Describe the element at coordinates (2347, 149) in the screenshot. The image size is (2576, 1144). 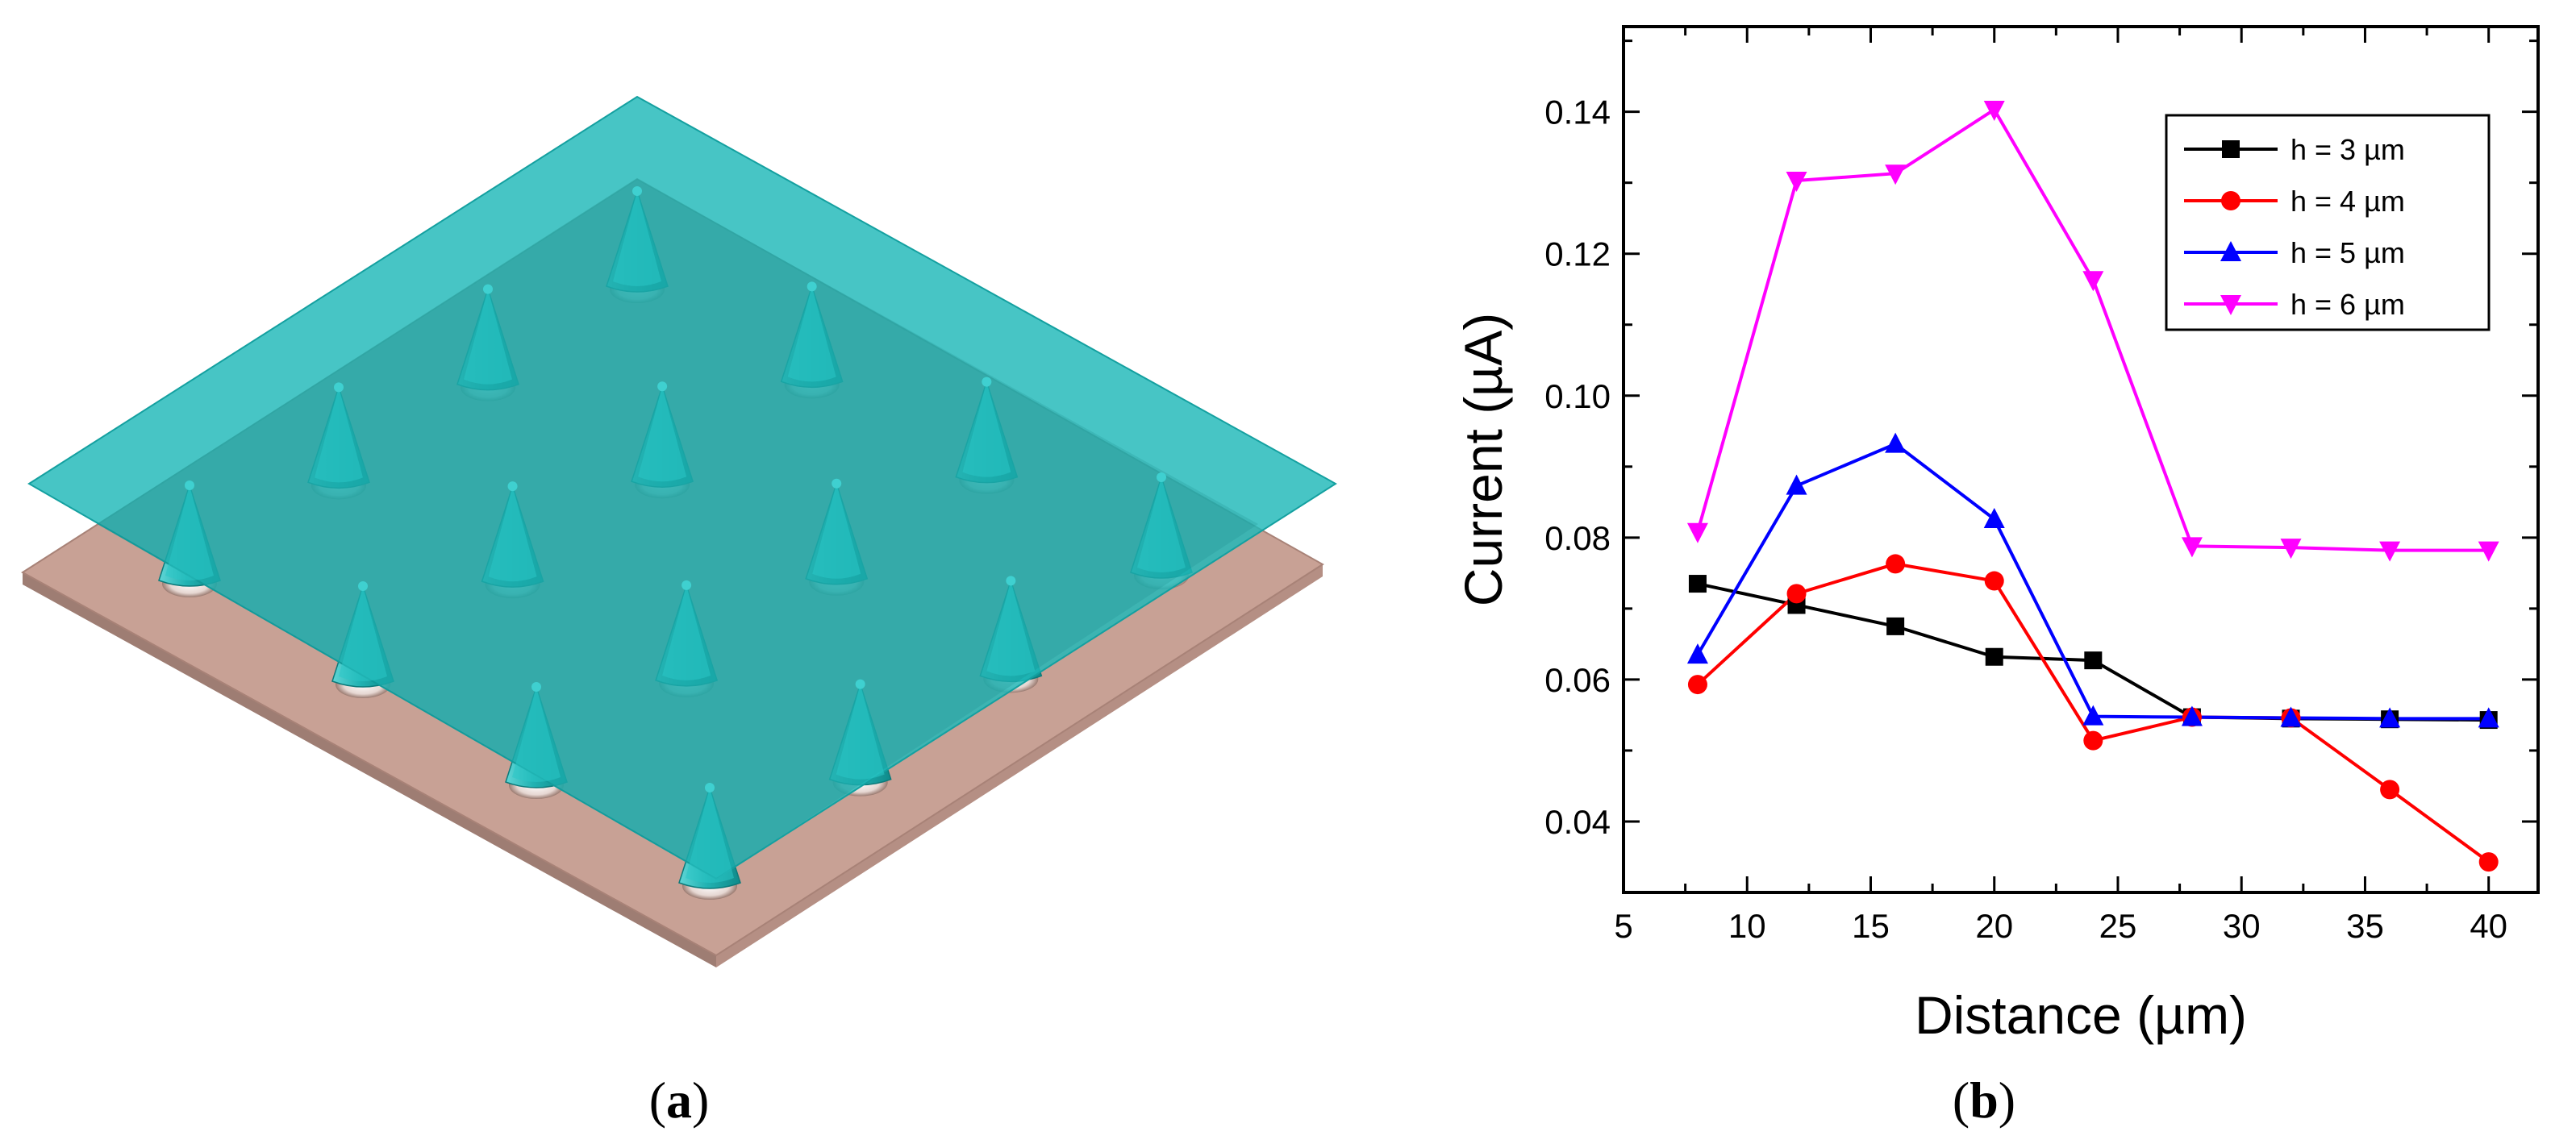
I see `legend-label: h = 3 µm` at that location.